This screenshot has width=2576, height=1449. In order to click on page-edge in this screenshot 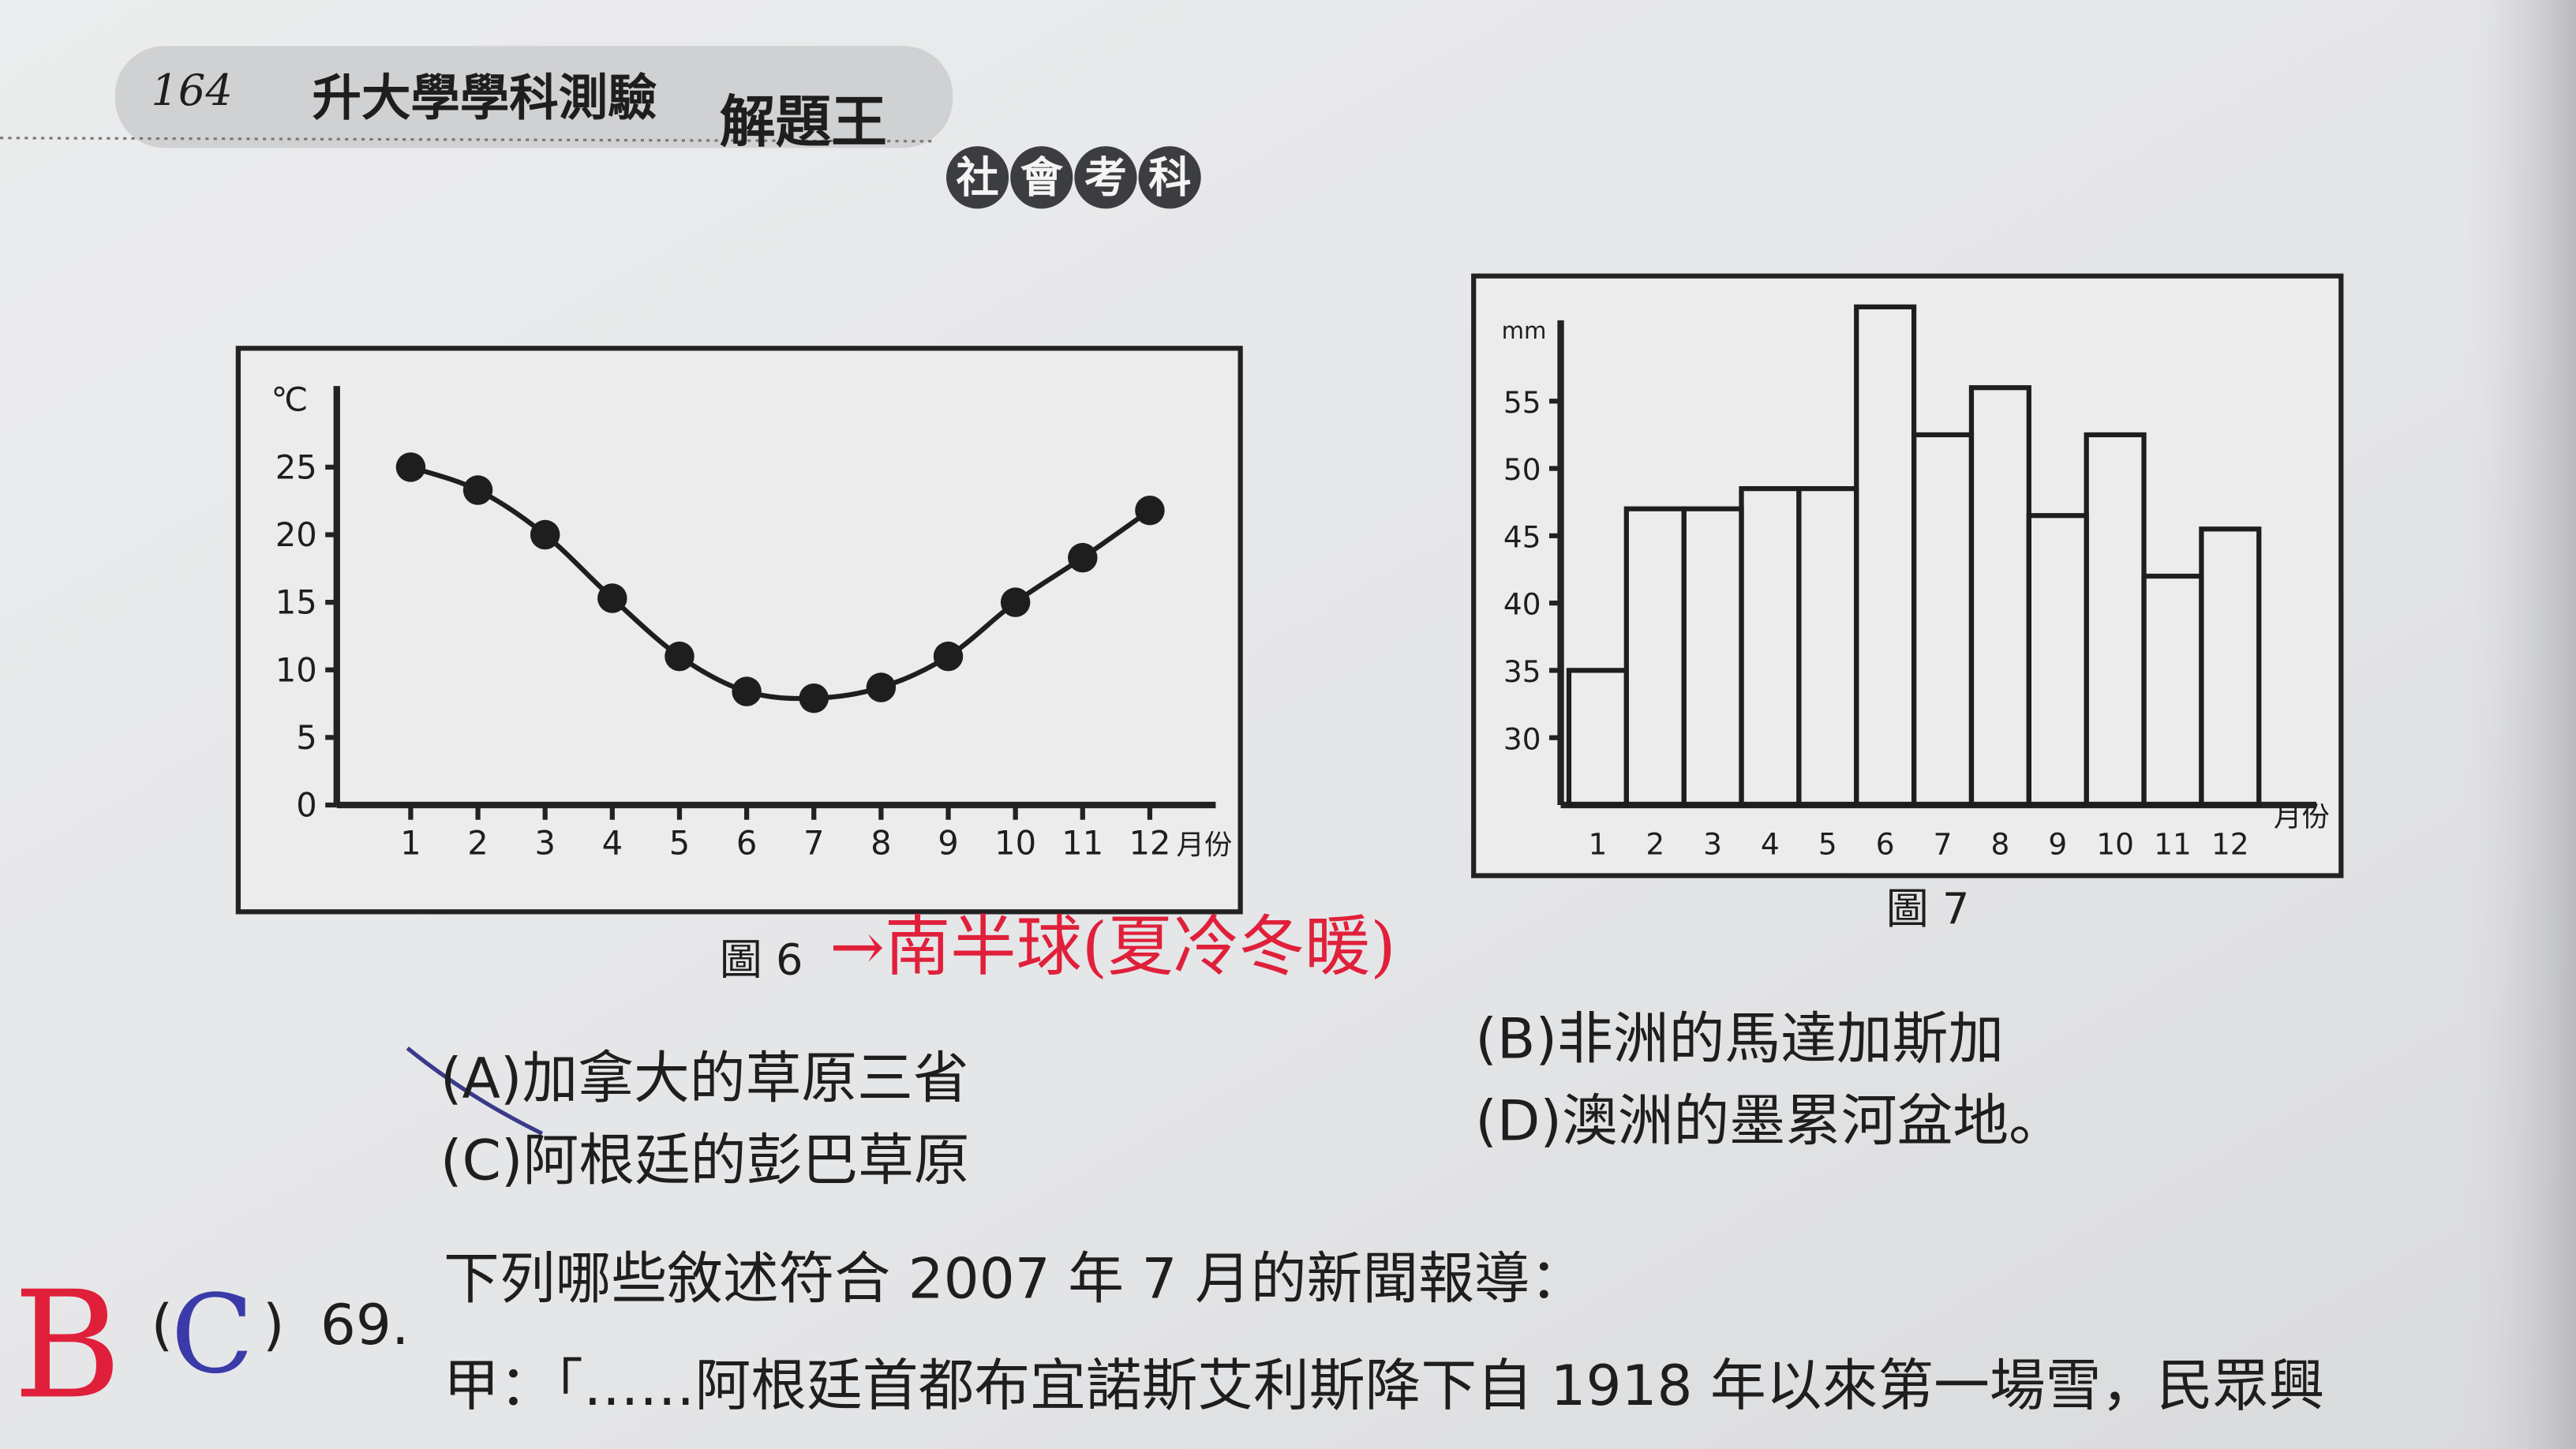, I will do `click(2520, 724)`.